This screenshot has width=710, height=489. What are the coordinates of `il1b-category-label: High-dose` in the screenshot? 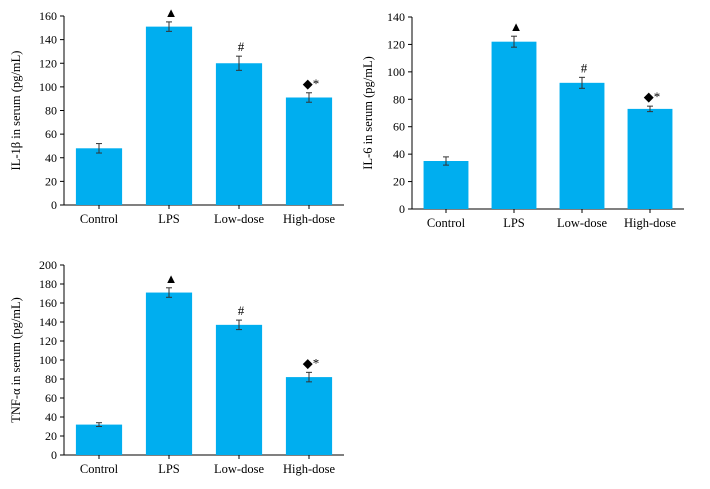 It's located at (309, 219).